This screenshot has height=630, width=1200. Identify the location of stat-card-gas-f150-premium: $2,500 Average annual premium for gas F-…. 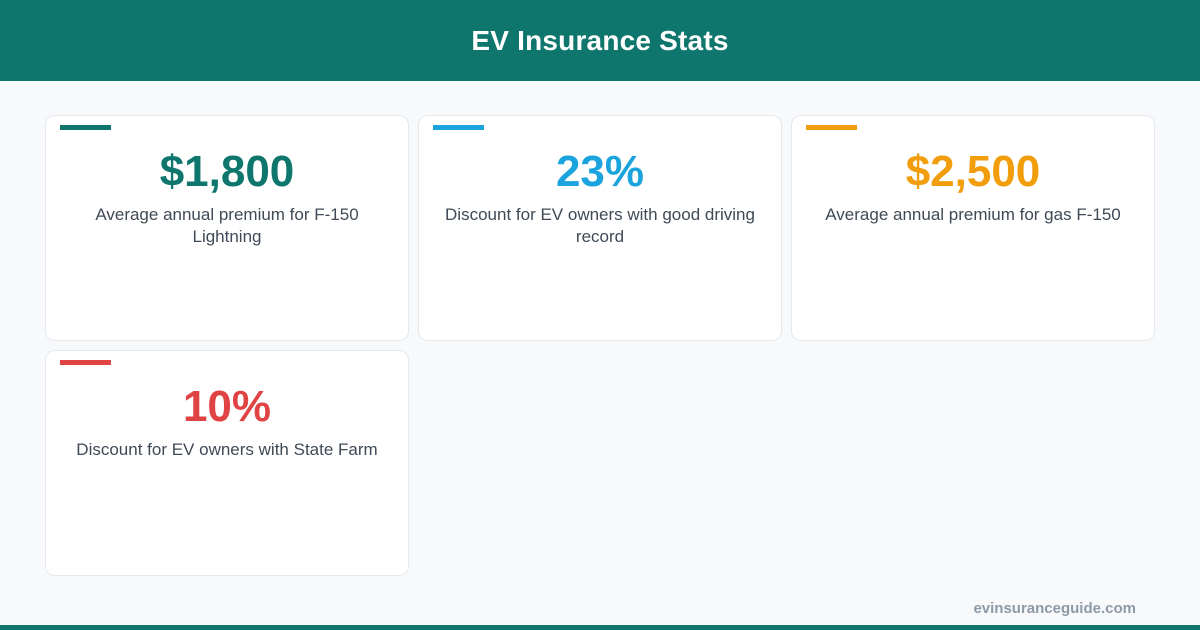
(973, 228).